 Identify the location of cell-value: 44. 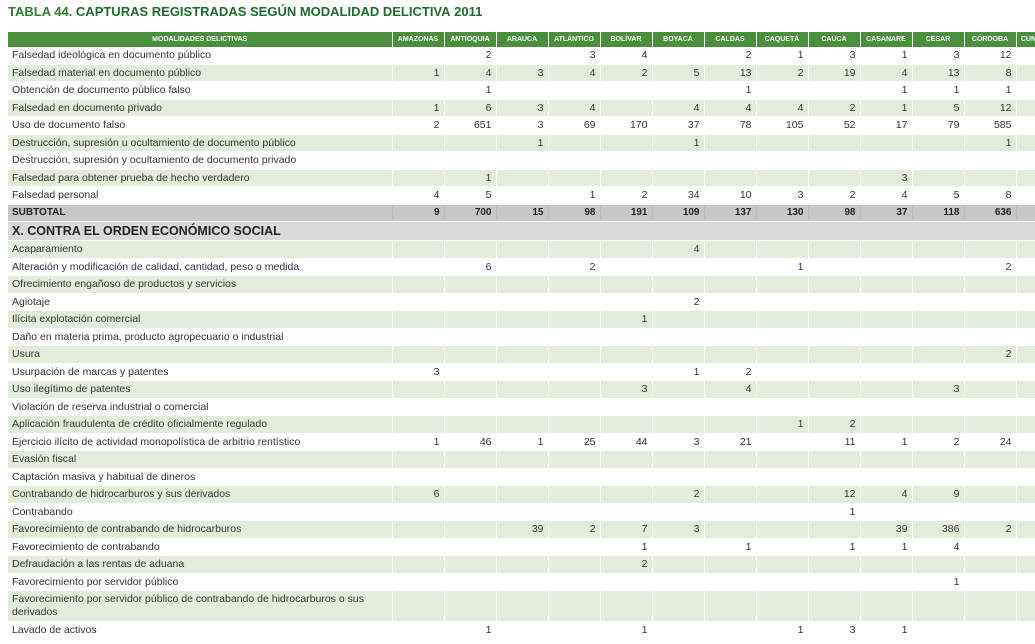
(626, 442).